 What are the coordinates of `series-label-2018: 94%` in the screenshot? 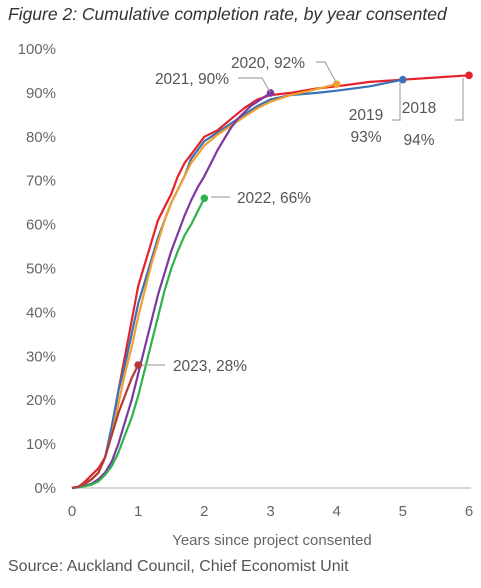 It's located at (418, 140).